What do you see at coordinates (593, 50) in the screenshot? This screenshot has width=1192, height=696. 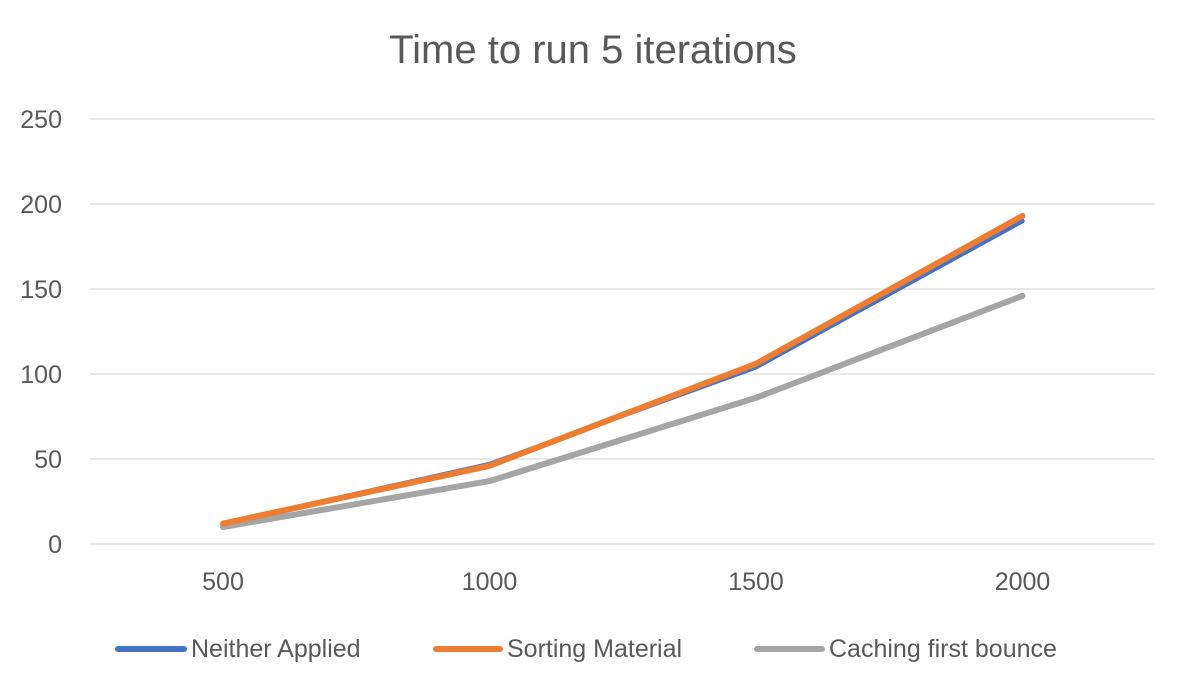 I see `chart-title: Time to run 5 iterations` at bounding box center [593, 50].